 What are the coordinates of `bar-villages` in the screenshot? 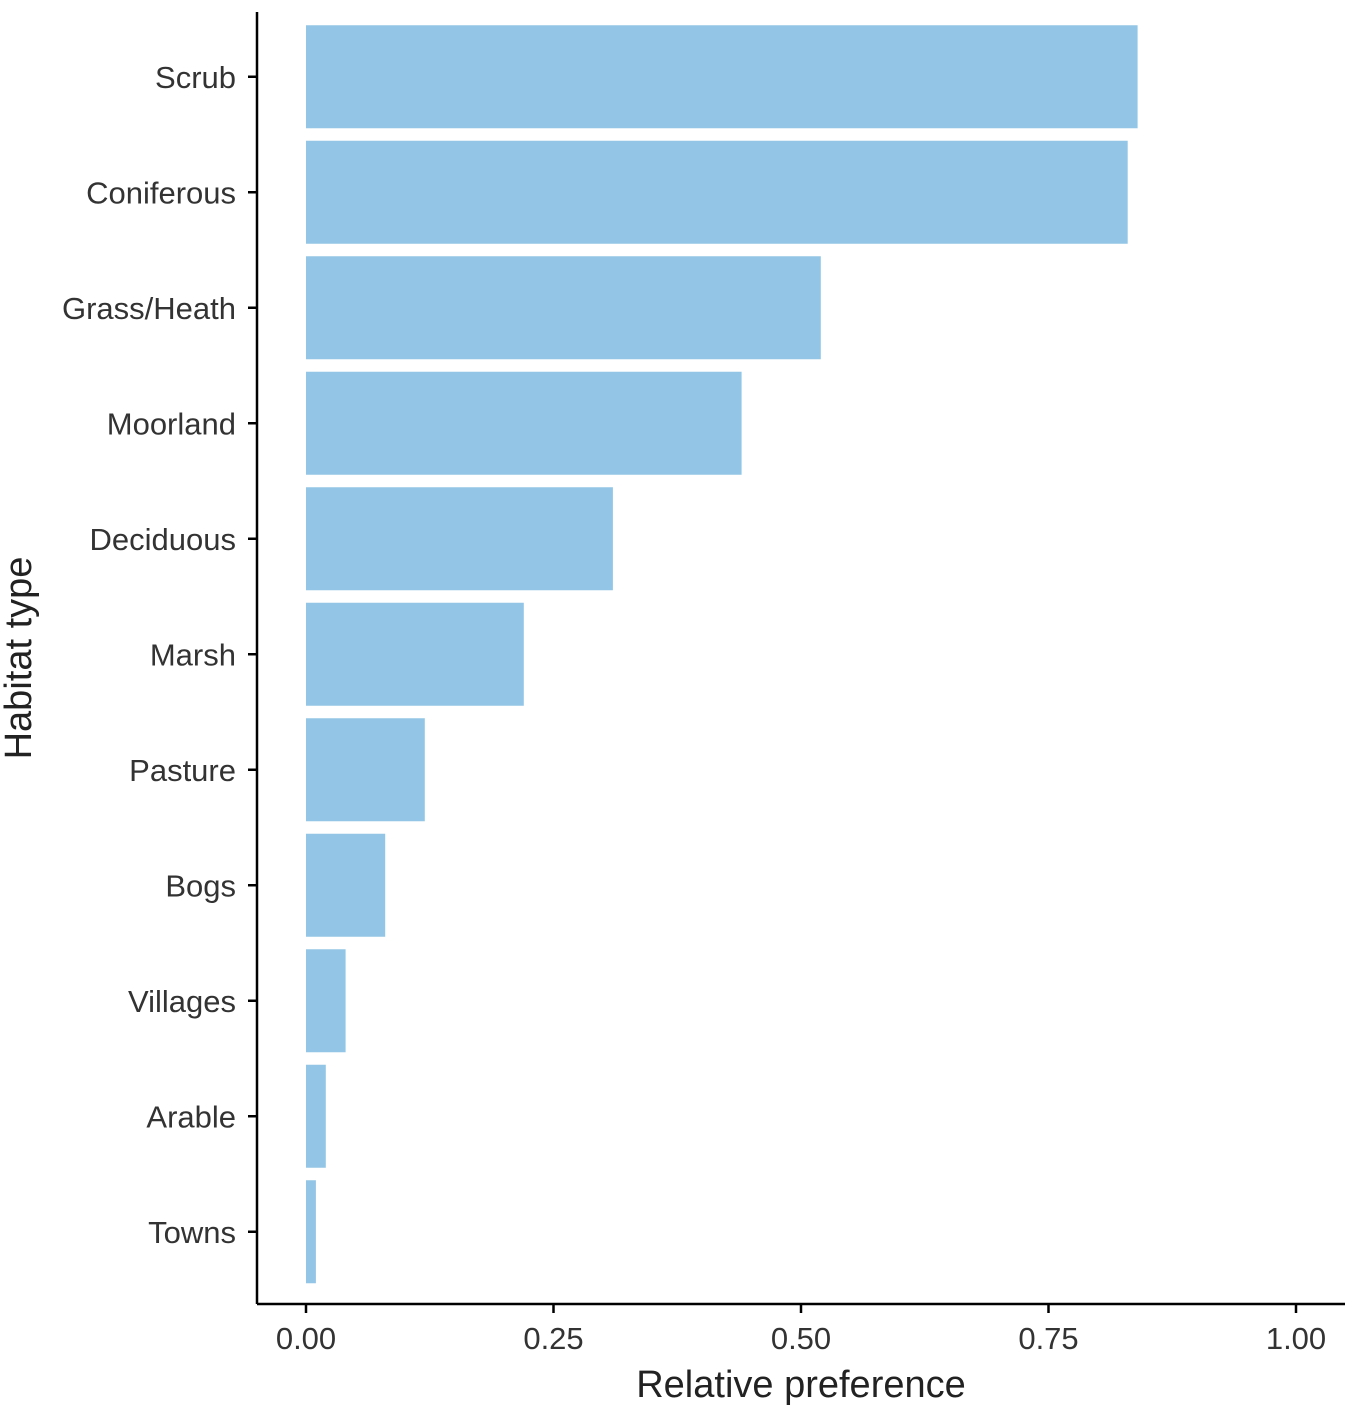 It's located at (326, 1001).